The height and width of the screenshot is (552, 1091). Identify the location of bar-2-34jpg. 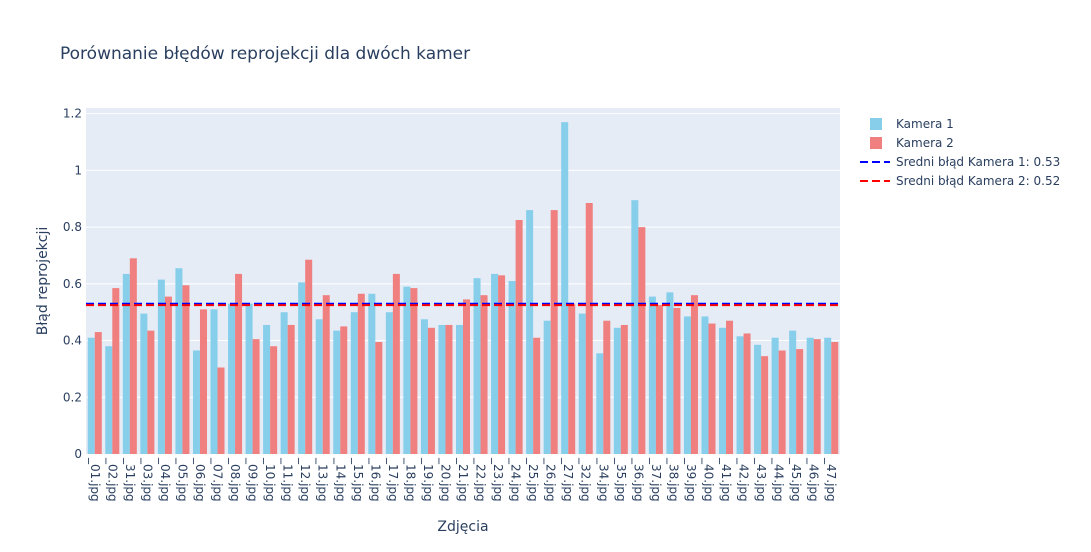
(607, 387).